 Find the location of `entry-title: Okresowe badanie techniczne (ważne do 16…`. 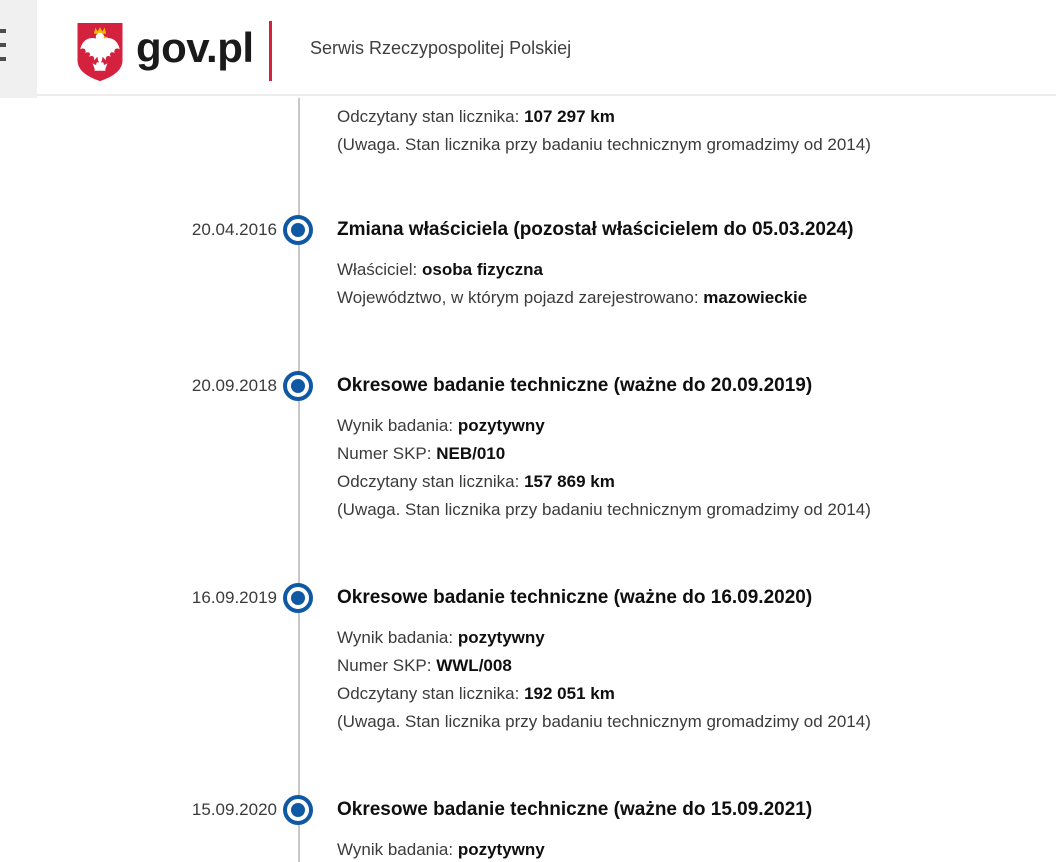

entry-title: Okresowe badanie techniczne (ważne do 16… is located at coordinates (575, 597).